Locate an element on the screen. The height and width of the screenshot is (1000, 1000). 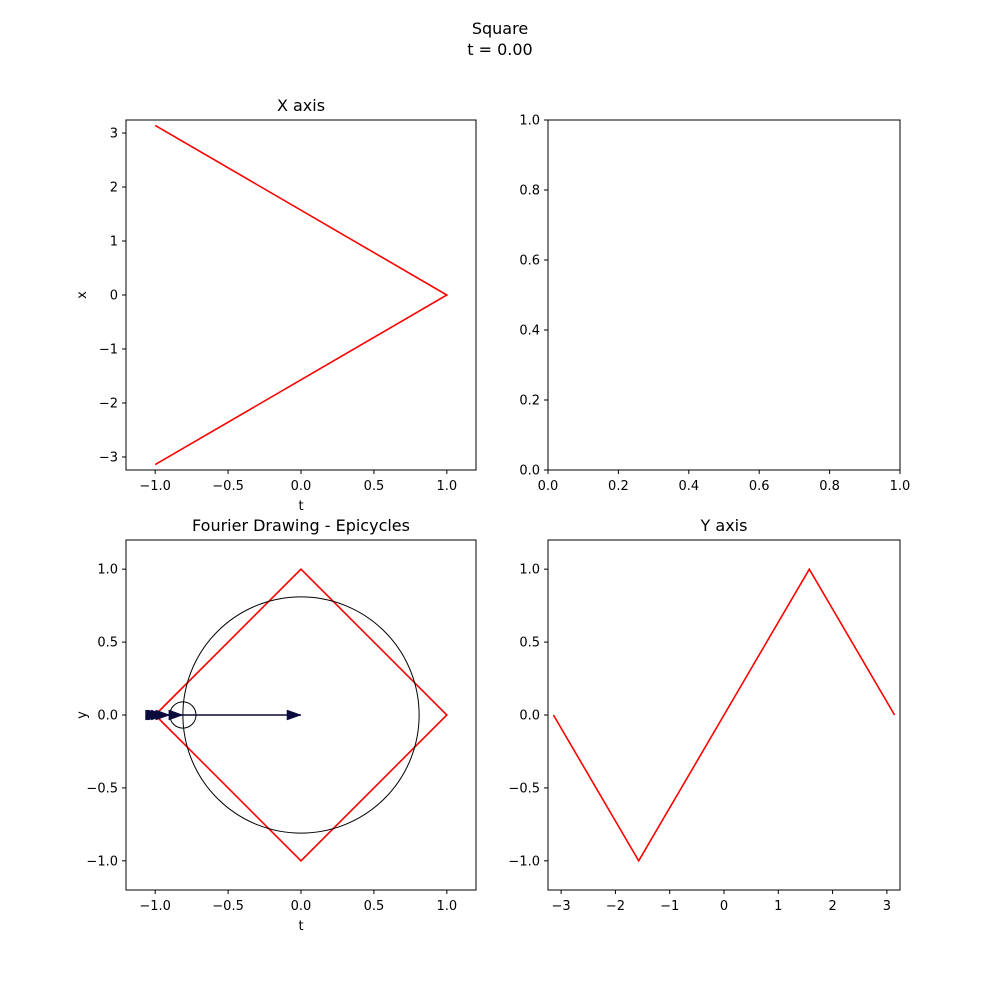
y-tick-label: 3 is located at coordinates (114, 134).